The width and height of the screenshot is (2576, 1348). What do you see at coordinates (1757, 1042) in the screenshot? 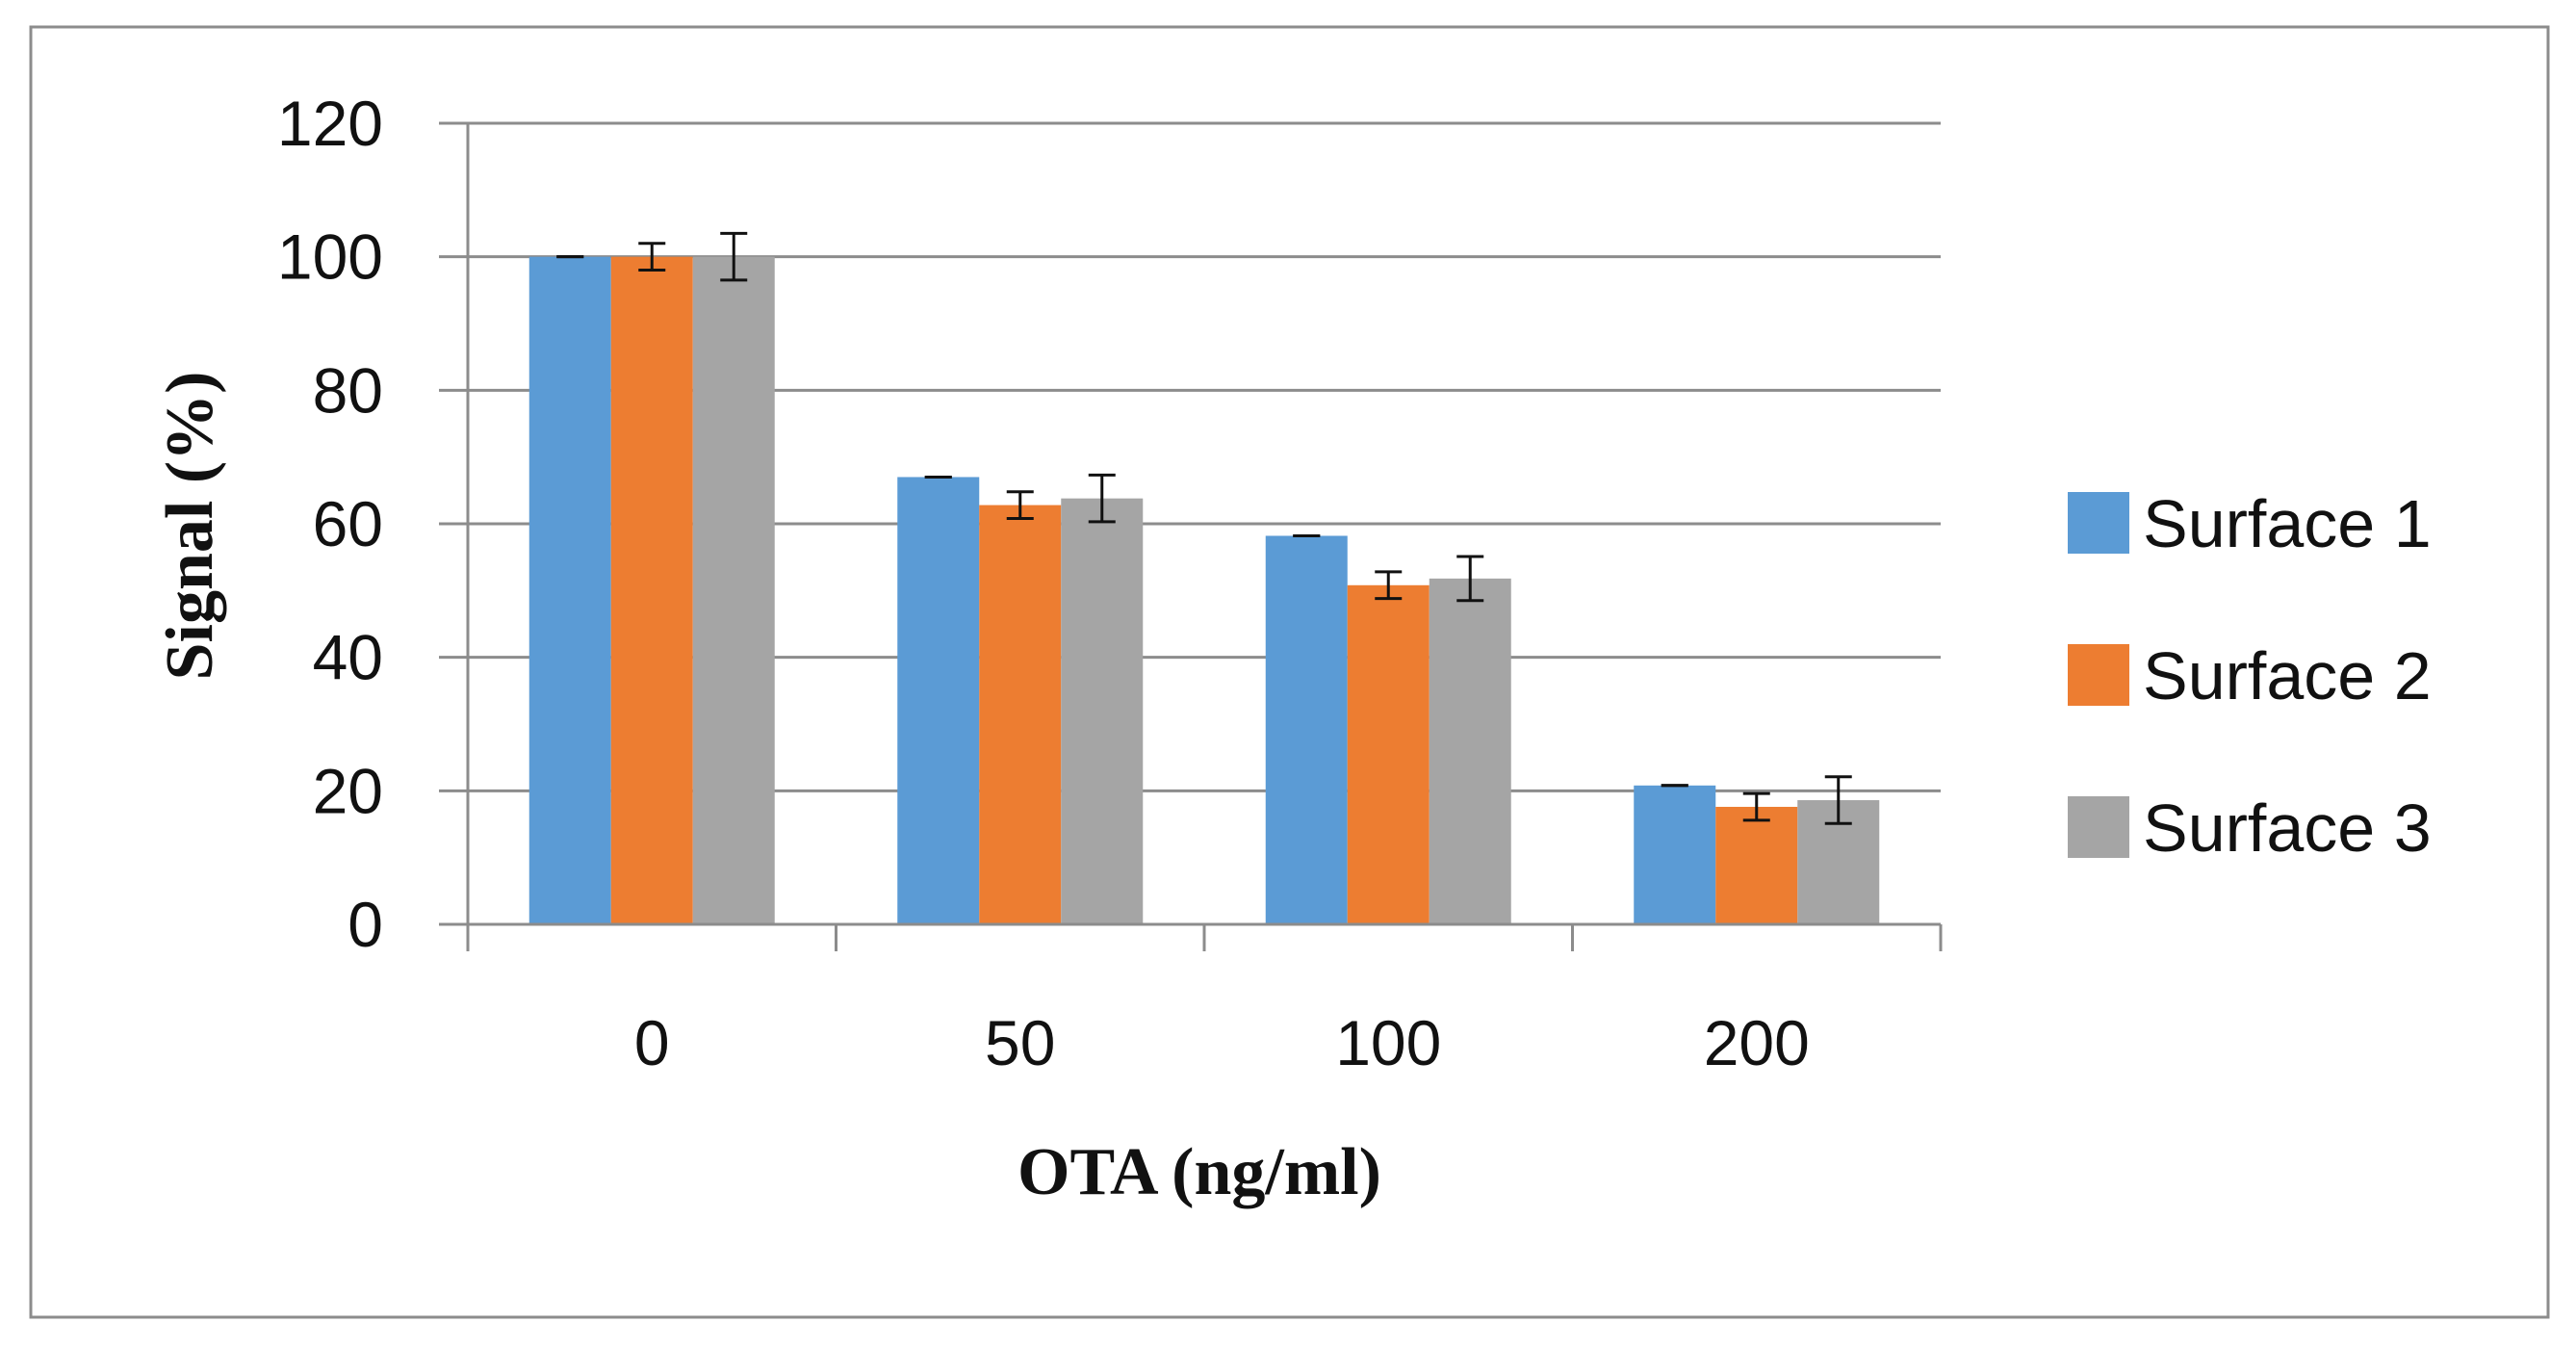
I see `x-tick-label: 200` at bounding box center [1757, 1042].